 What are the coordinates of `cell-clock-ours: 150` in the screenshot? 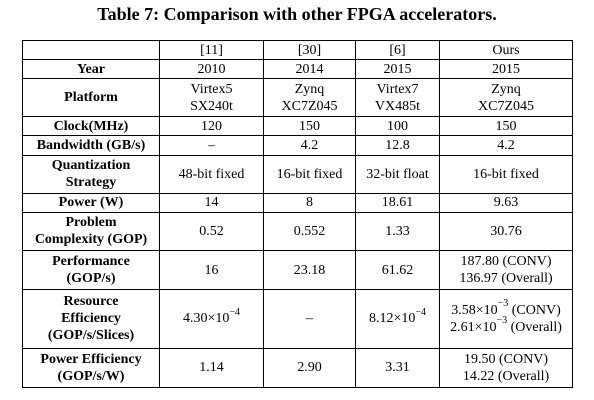 It's located at (506, 126).